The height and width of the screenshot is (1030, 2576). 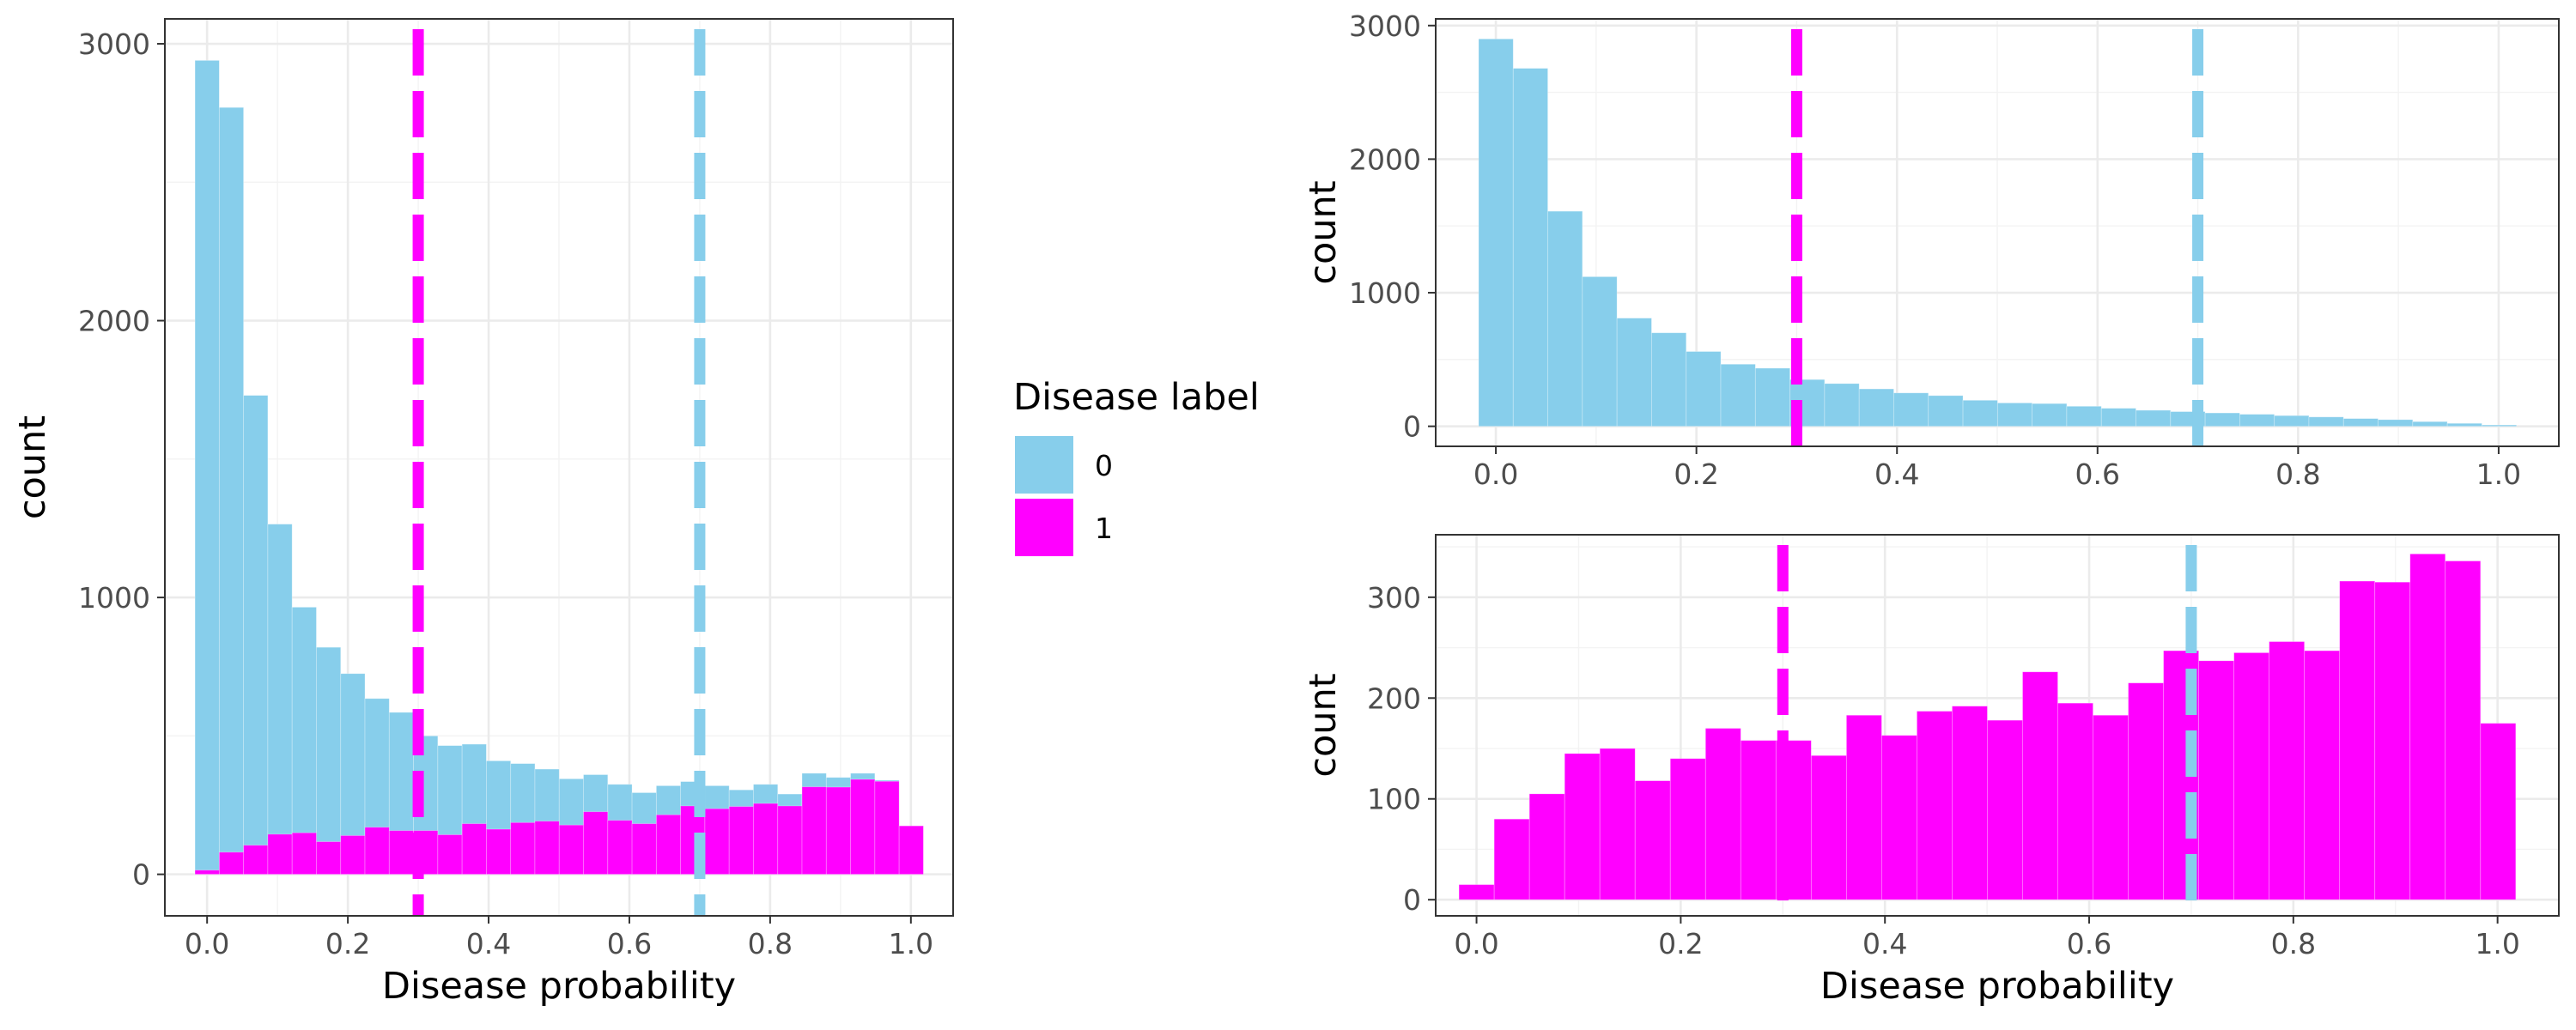 What do you see at coordinates (32, 467) in the screenshot?
I see `y-axis-title: count` at bounding box center [32, 467].